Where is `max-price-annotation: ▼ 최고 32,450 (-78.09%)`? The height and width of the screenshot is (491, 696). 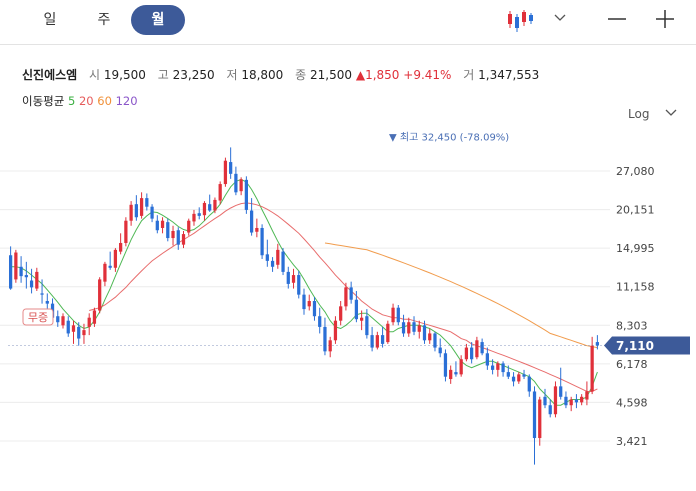
max-price-annotation: ▼ 최고 32,450 (-78.09%) is located at coordinates (449, 137).